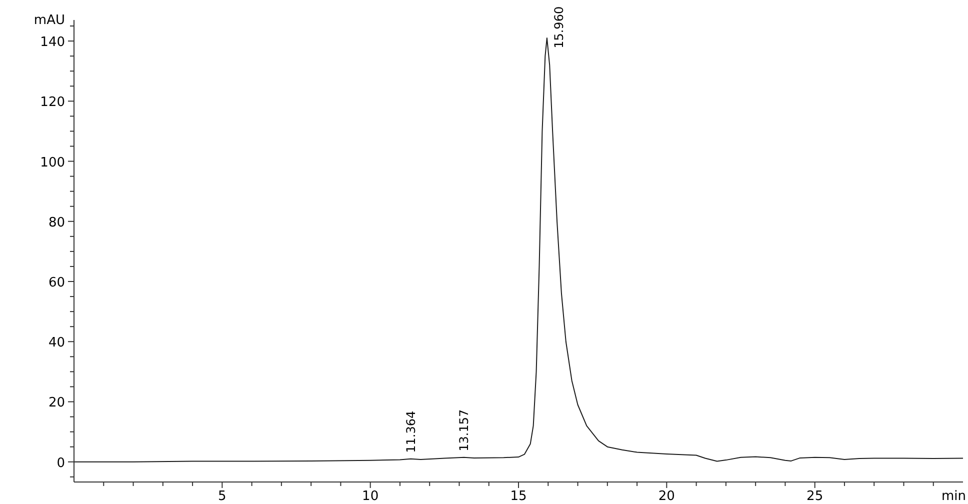 This screenshot has height=504, width=968. I want to click on annotation: 13.157, so click(463, 430).